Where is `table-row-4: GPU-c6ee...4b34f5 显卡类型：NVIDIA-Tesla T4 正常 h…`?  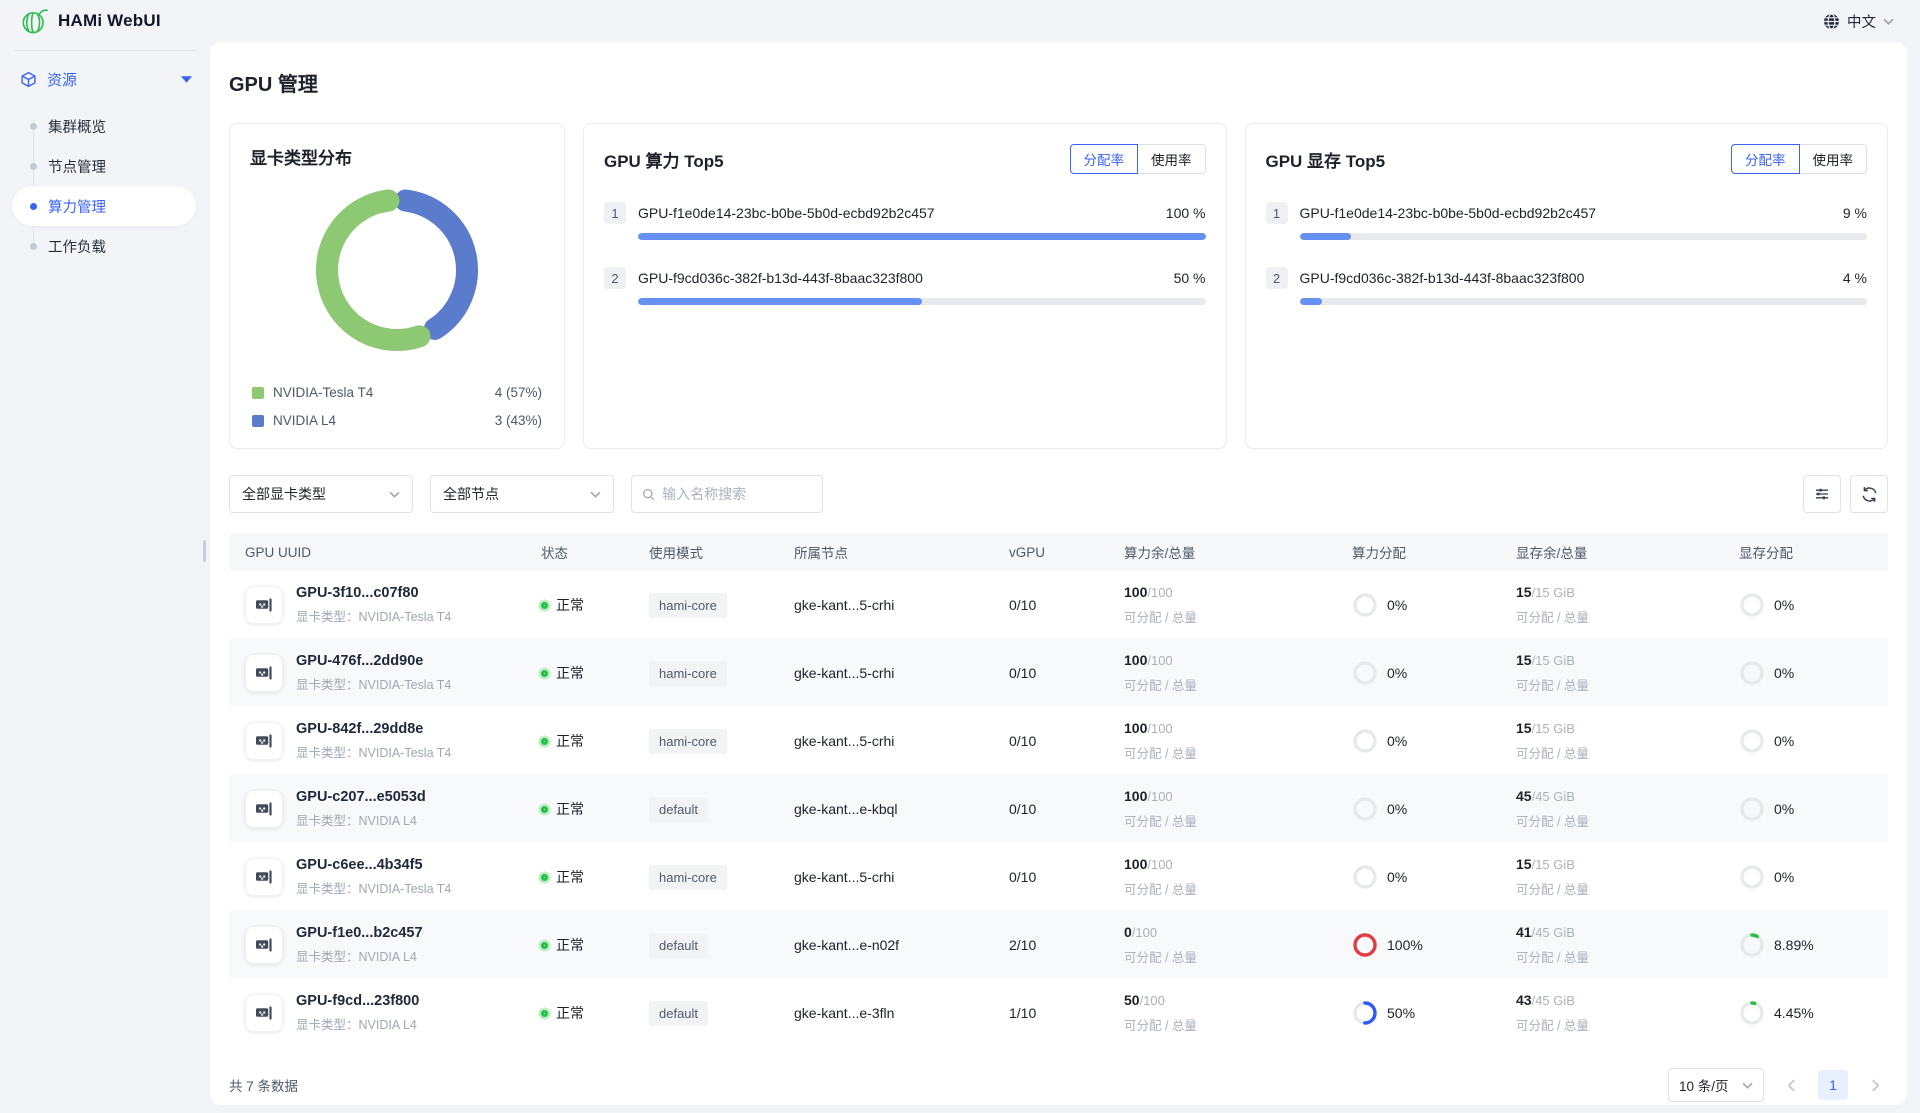 table-row-4: GPU-c6ee...4b34f5 显卡类型：NVIDIA-Tesla T4 正常 h… is located at coordinates (1058, 877).